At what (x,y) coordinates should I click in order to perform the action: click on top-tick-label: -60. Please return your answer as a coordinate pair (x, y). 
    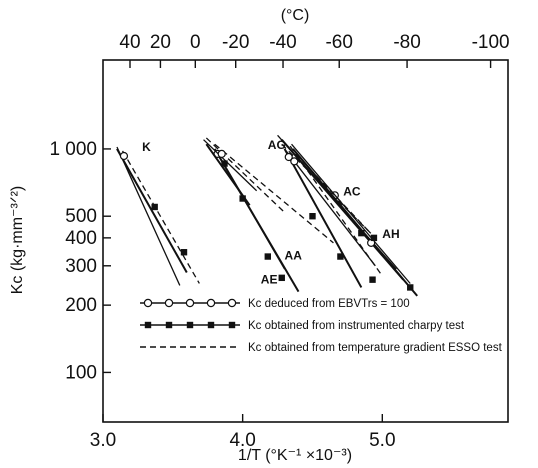
    Looking at the image, I should click on (338, 42).